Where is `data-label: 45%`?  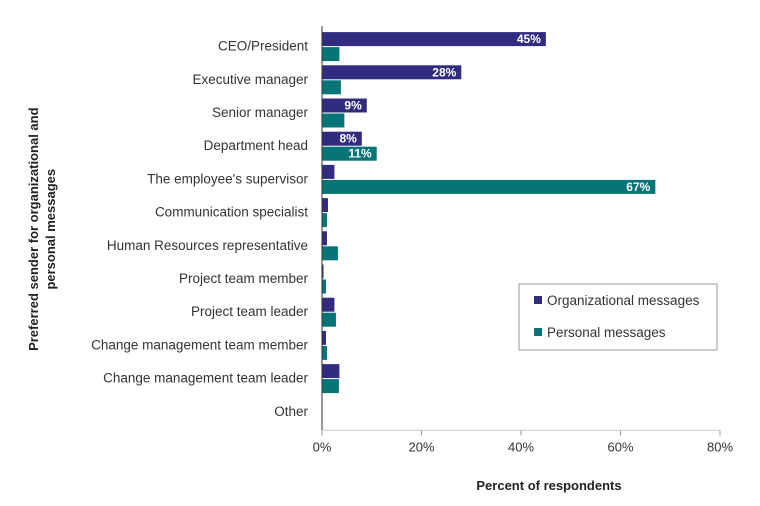 data-label: 45% is located at coordinates (529, 39).